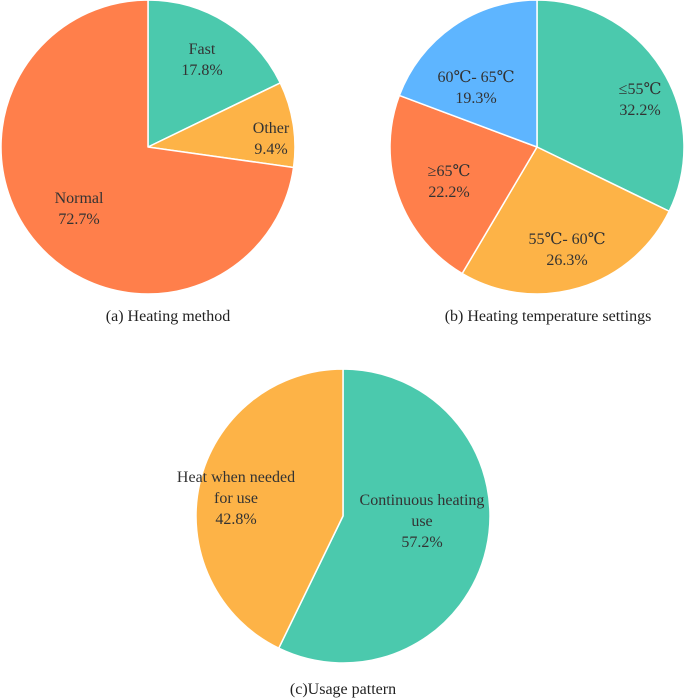 Image resolution: width=685 pixels, height=699 pixels. What do you see at coordinates (271, 128) in the screenshot?
I see `slice-name: Other` at bounding box center [271, 128].